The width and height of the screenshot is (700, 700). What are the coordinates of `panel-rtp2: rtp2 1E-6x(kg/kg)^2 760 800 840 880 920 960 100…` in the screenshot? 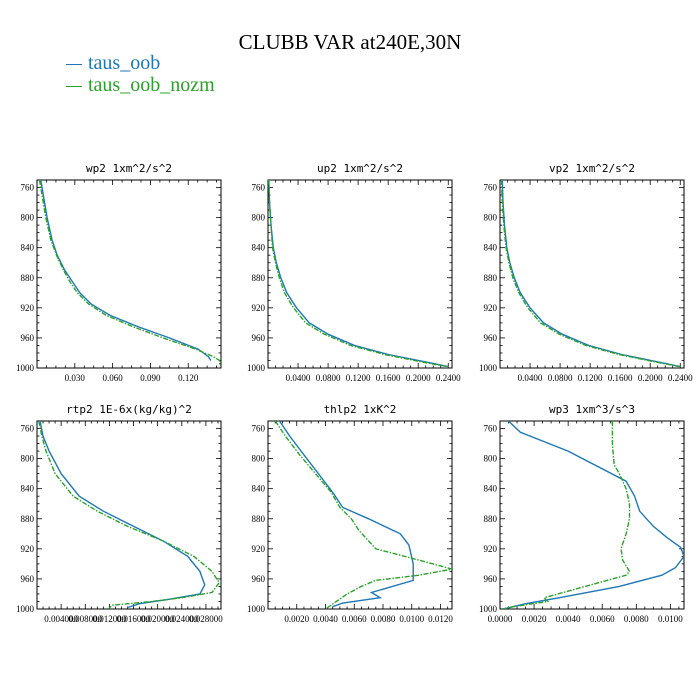 It's located at (119, 513).